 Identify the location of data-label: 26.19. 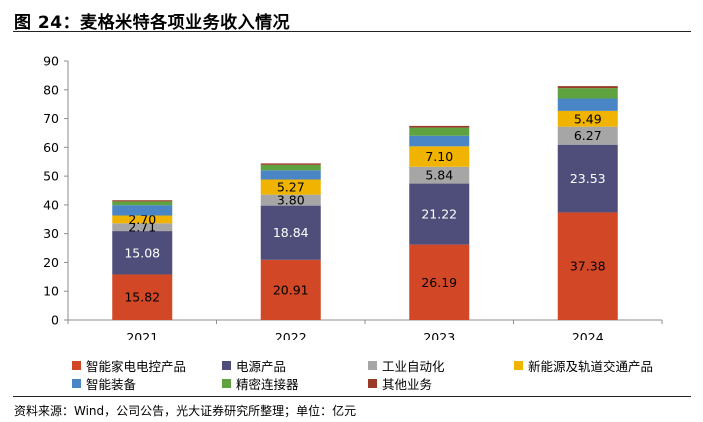
(439, 282).